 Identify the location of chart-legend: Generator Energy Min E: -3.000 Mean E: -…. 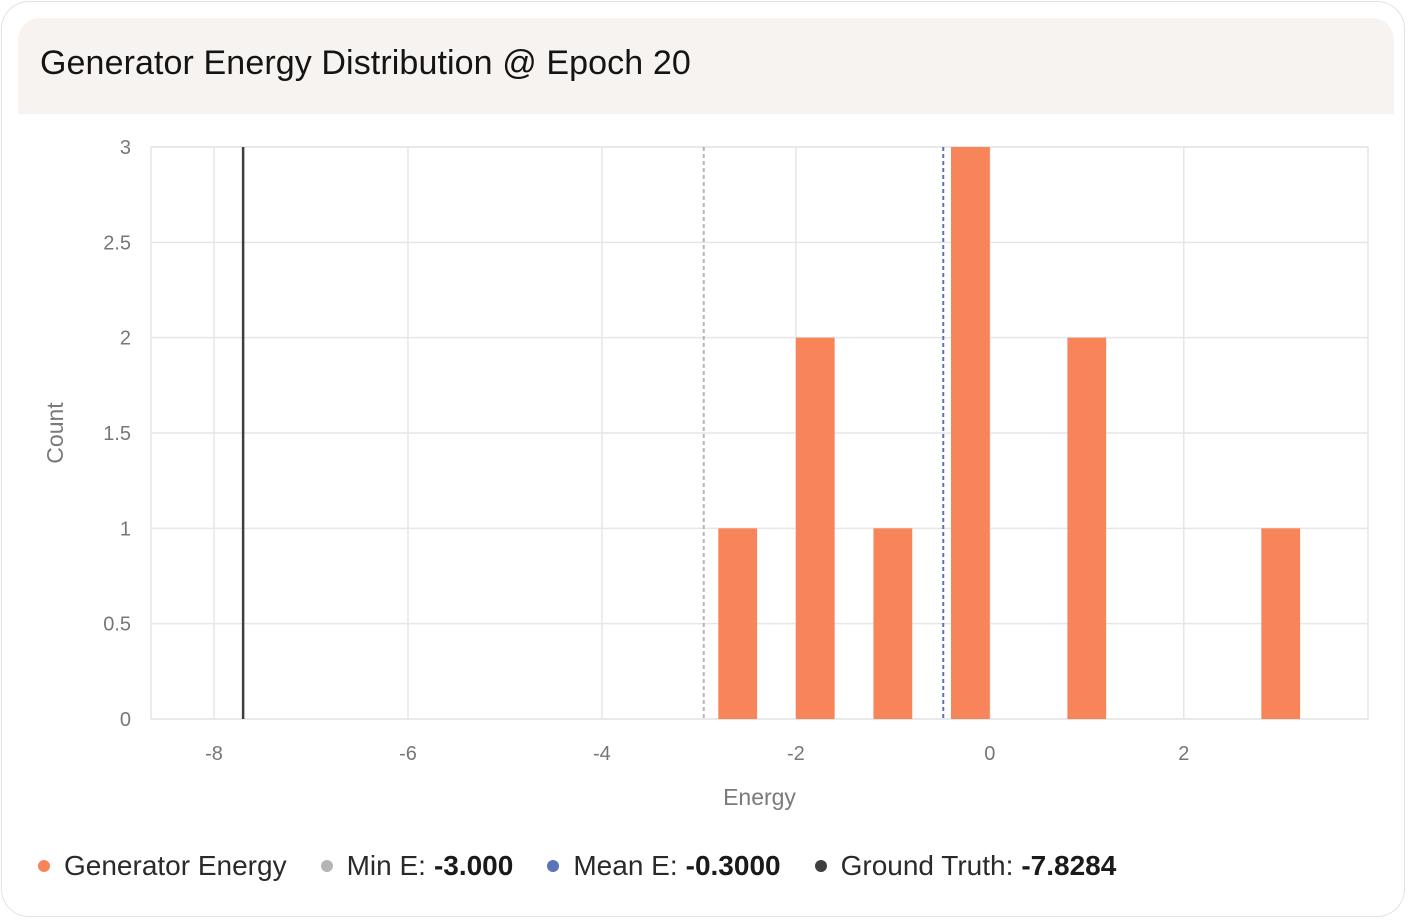
(594, 866).